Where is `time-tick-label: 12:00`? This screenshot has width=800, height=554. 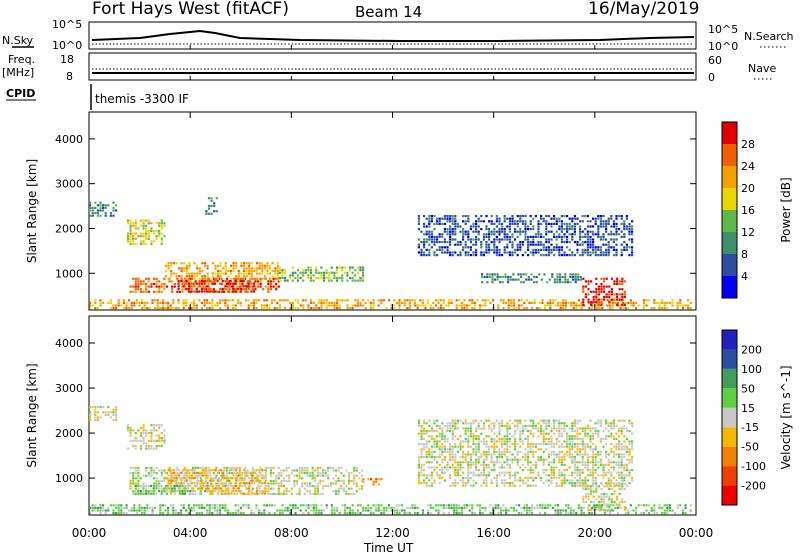 time-tick-label: 12:00 is located at coordinates (392, 533).